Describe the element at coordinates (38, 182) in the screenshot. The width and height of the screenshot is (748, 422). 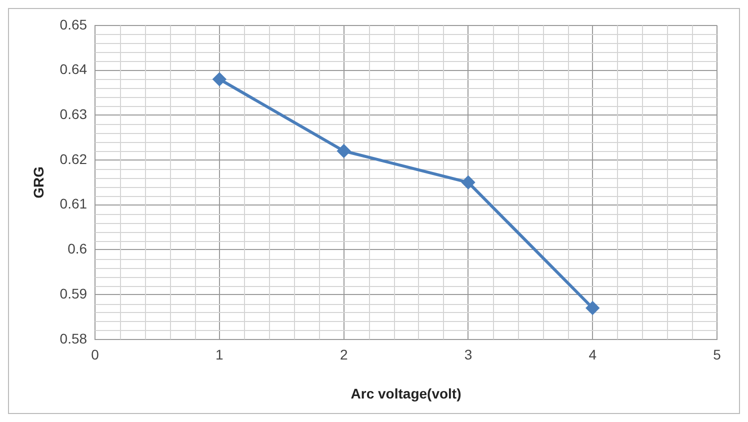
I see `y-axis-title: GRG` at that location.